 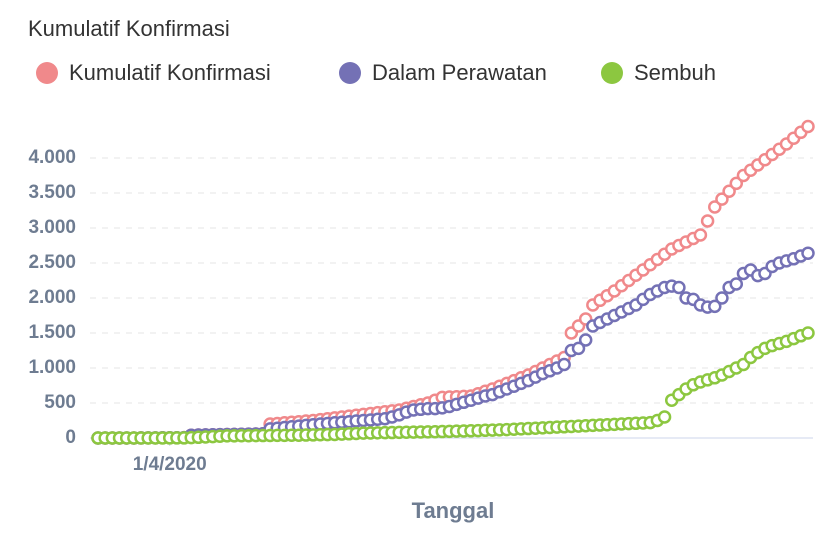 What do you see at coordinates (70, 437) in the screenshot?
I see `y-tick-label: 0` at bounding box center [70, 437].